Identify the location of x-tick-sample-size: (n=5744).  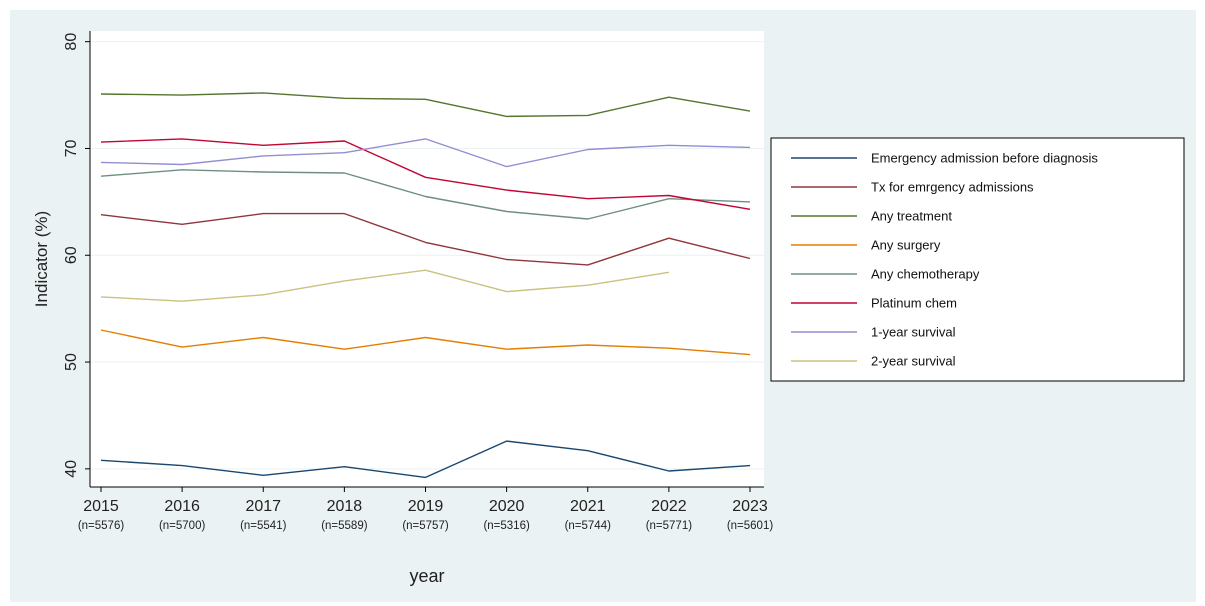
(588, 526).